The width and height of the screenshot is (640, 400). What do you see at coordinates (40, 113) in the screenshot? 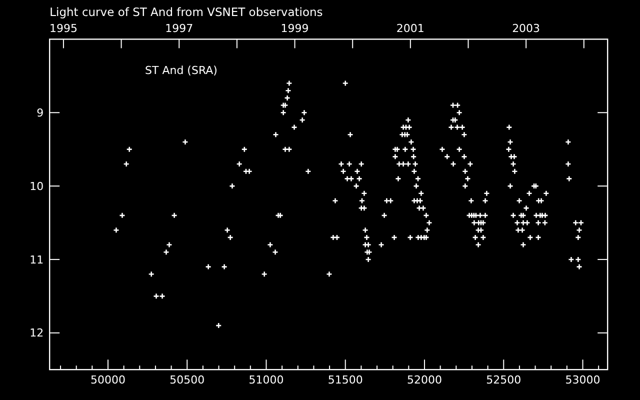
I see `y-tick-label: 9` at bounding box center [40, 113].